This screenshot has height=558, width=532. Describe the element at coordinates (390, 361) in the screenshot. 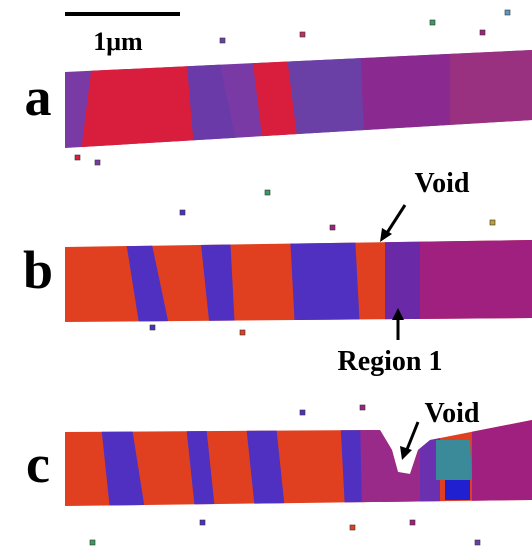

I see `annotation: Region 1` at that location.